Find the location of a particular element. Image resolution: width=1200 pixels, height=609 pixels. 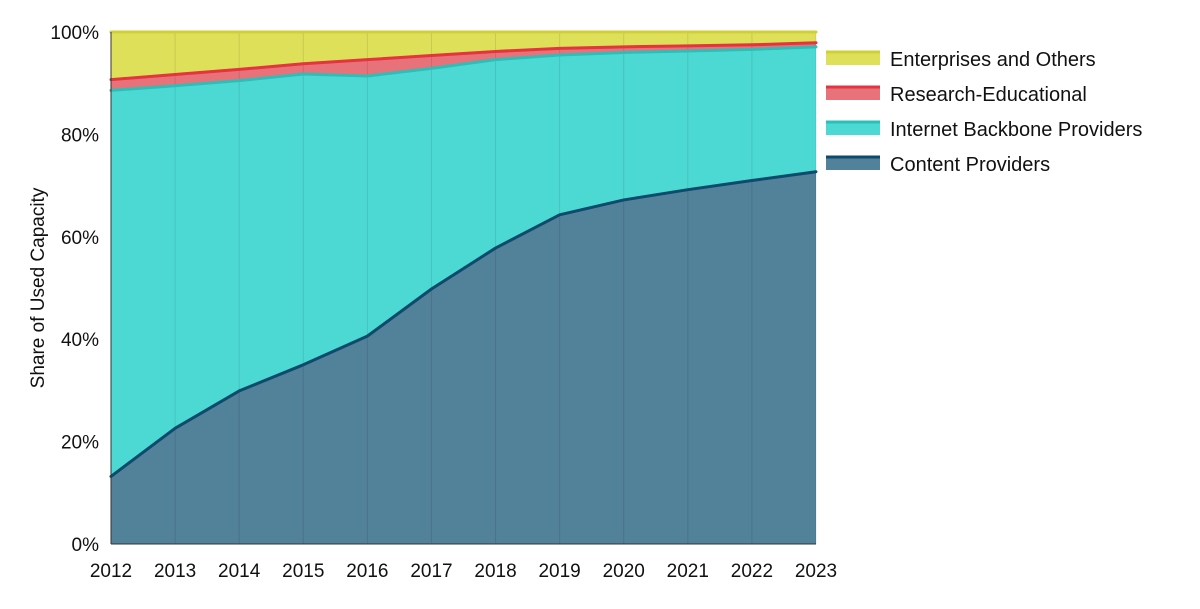

x-tick-label: 2018 is located at coordinates (495, 571).